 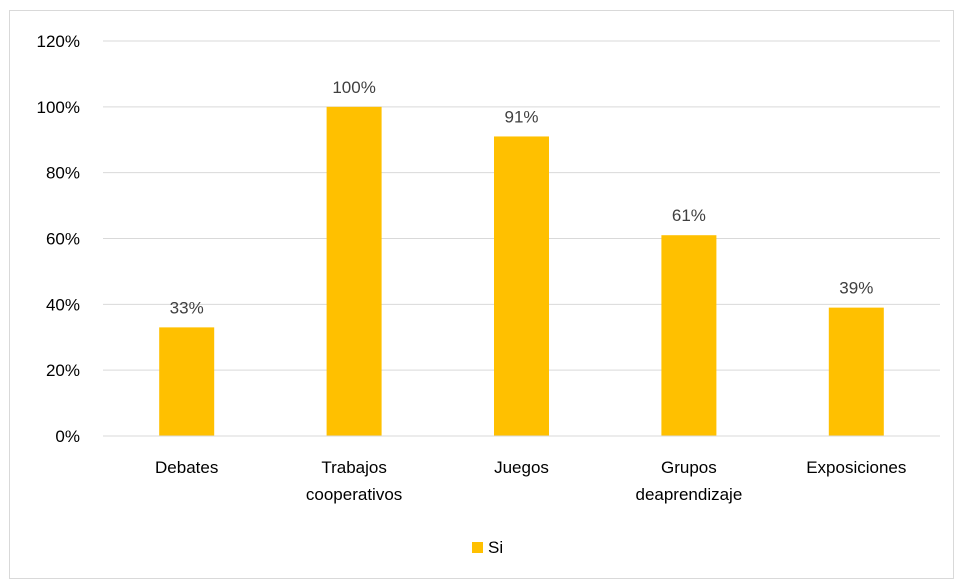 I want to click on y-tick-label: 0%, so click(x=67, y=436).